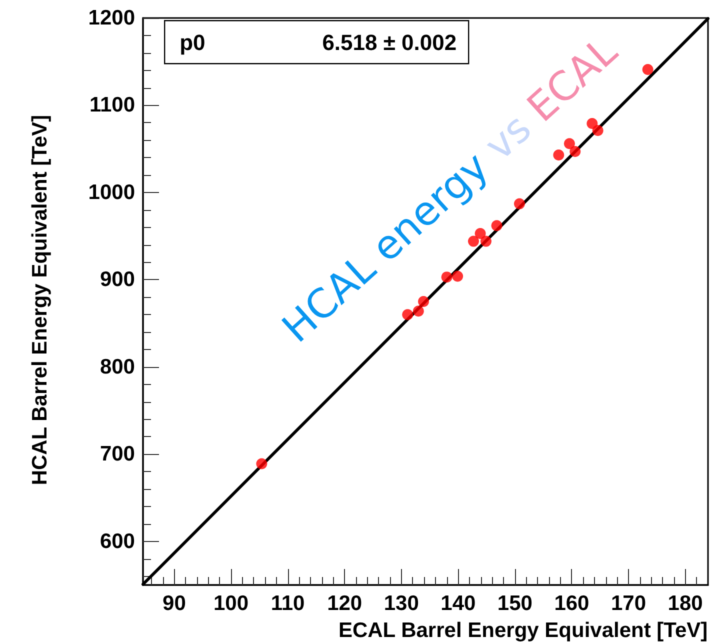  What do you see at coordinates (401, 603) in the screenshot?
I see `x-tick-label: 130` at bounding box center [401, 603].